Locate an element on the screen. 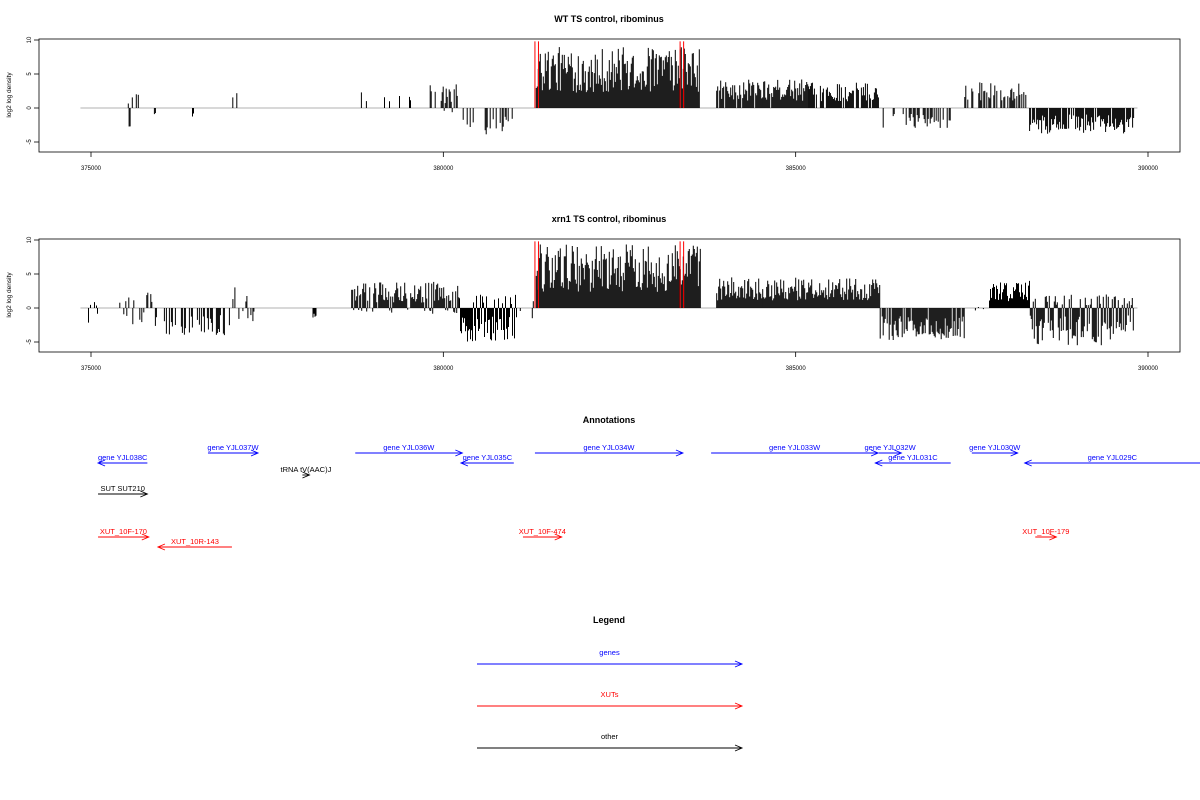  annotation-label: gene YJL029C is located at coordinates (1113, 457).